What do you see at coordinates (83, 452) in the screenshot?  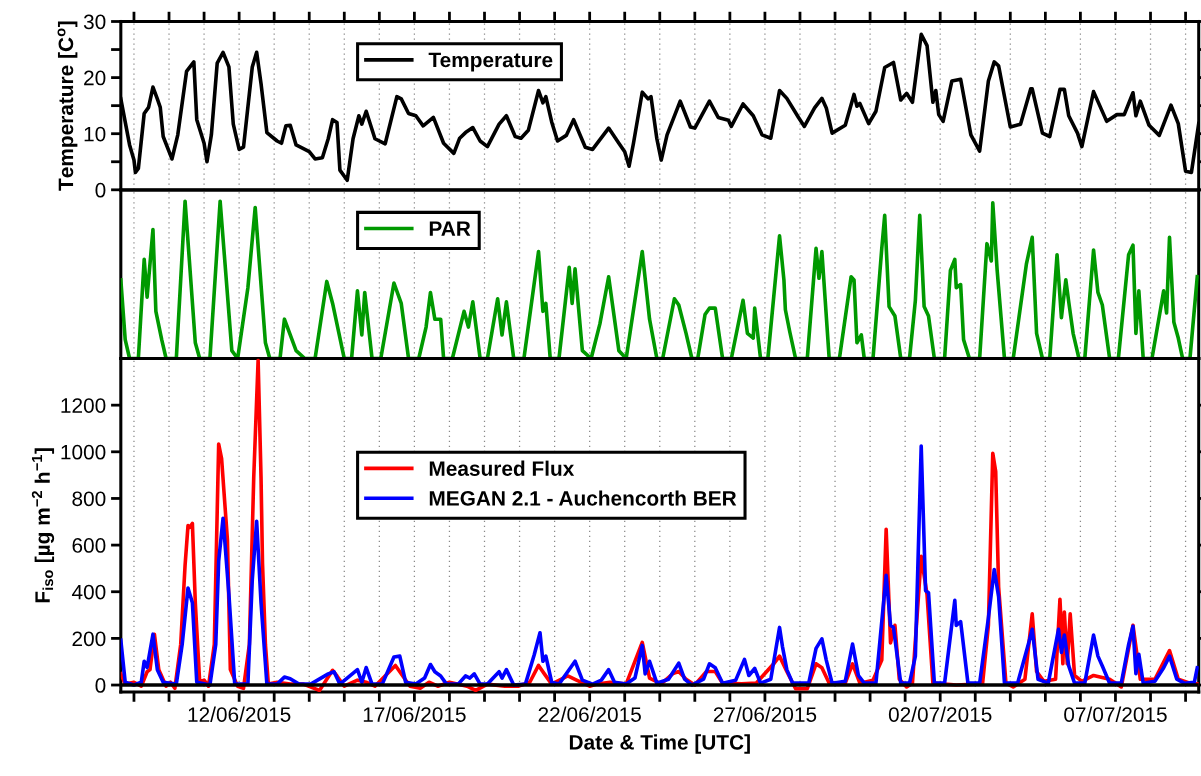 I see `y-tick-label: 1000` at bounding box center [83, 452].